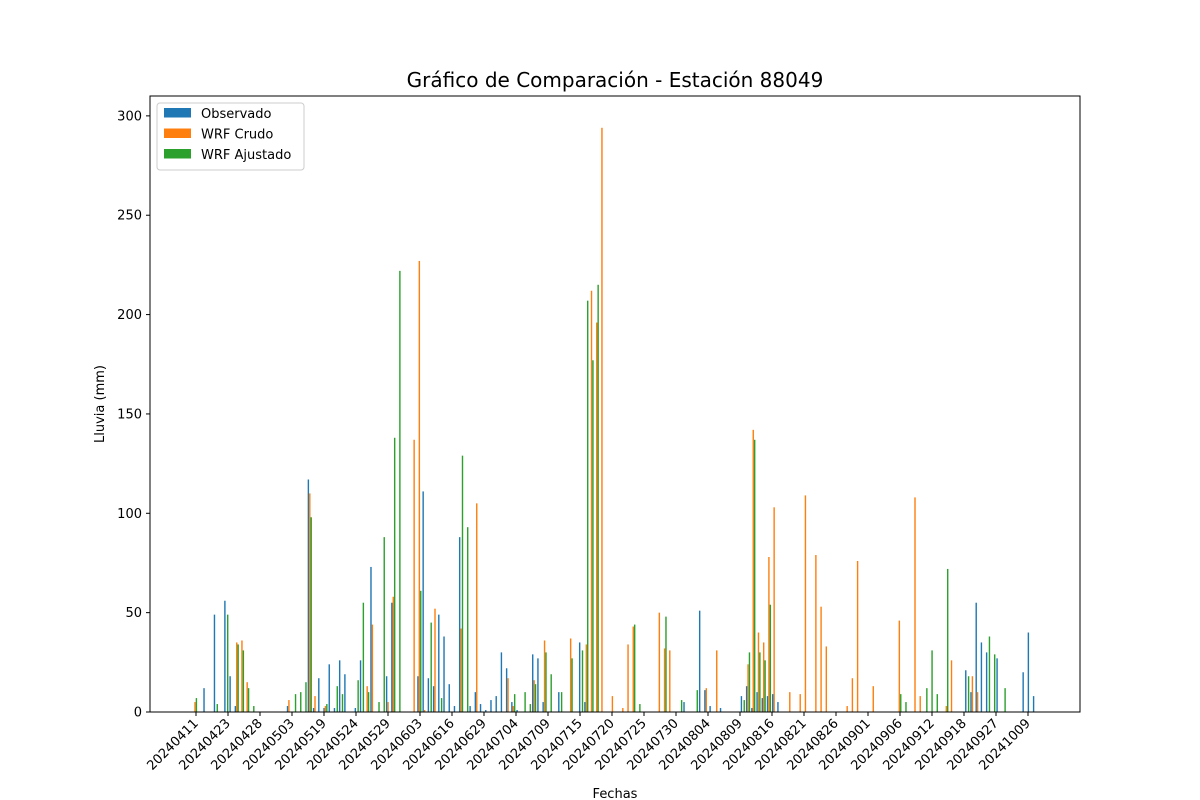 The width and height of the screenshot is (1200, 800). What do you see at coordinates (133, 613) in the screenshot?
I see `y-tick-label: 50` at bounding box center [133, 613].